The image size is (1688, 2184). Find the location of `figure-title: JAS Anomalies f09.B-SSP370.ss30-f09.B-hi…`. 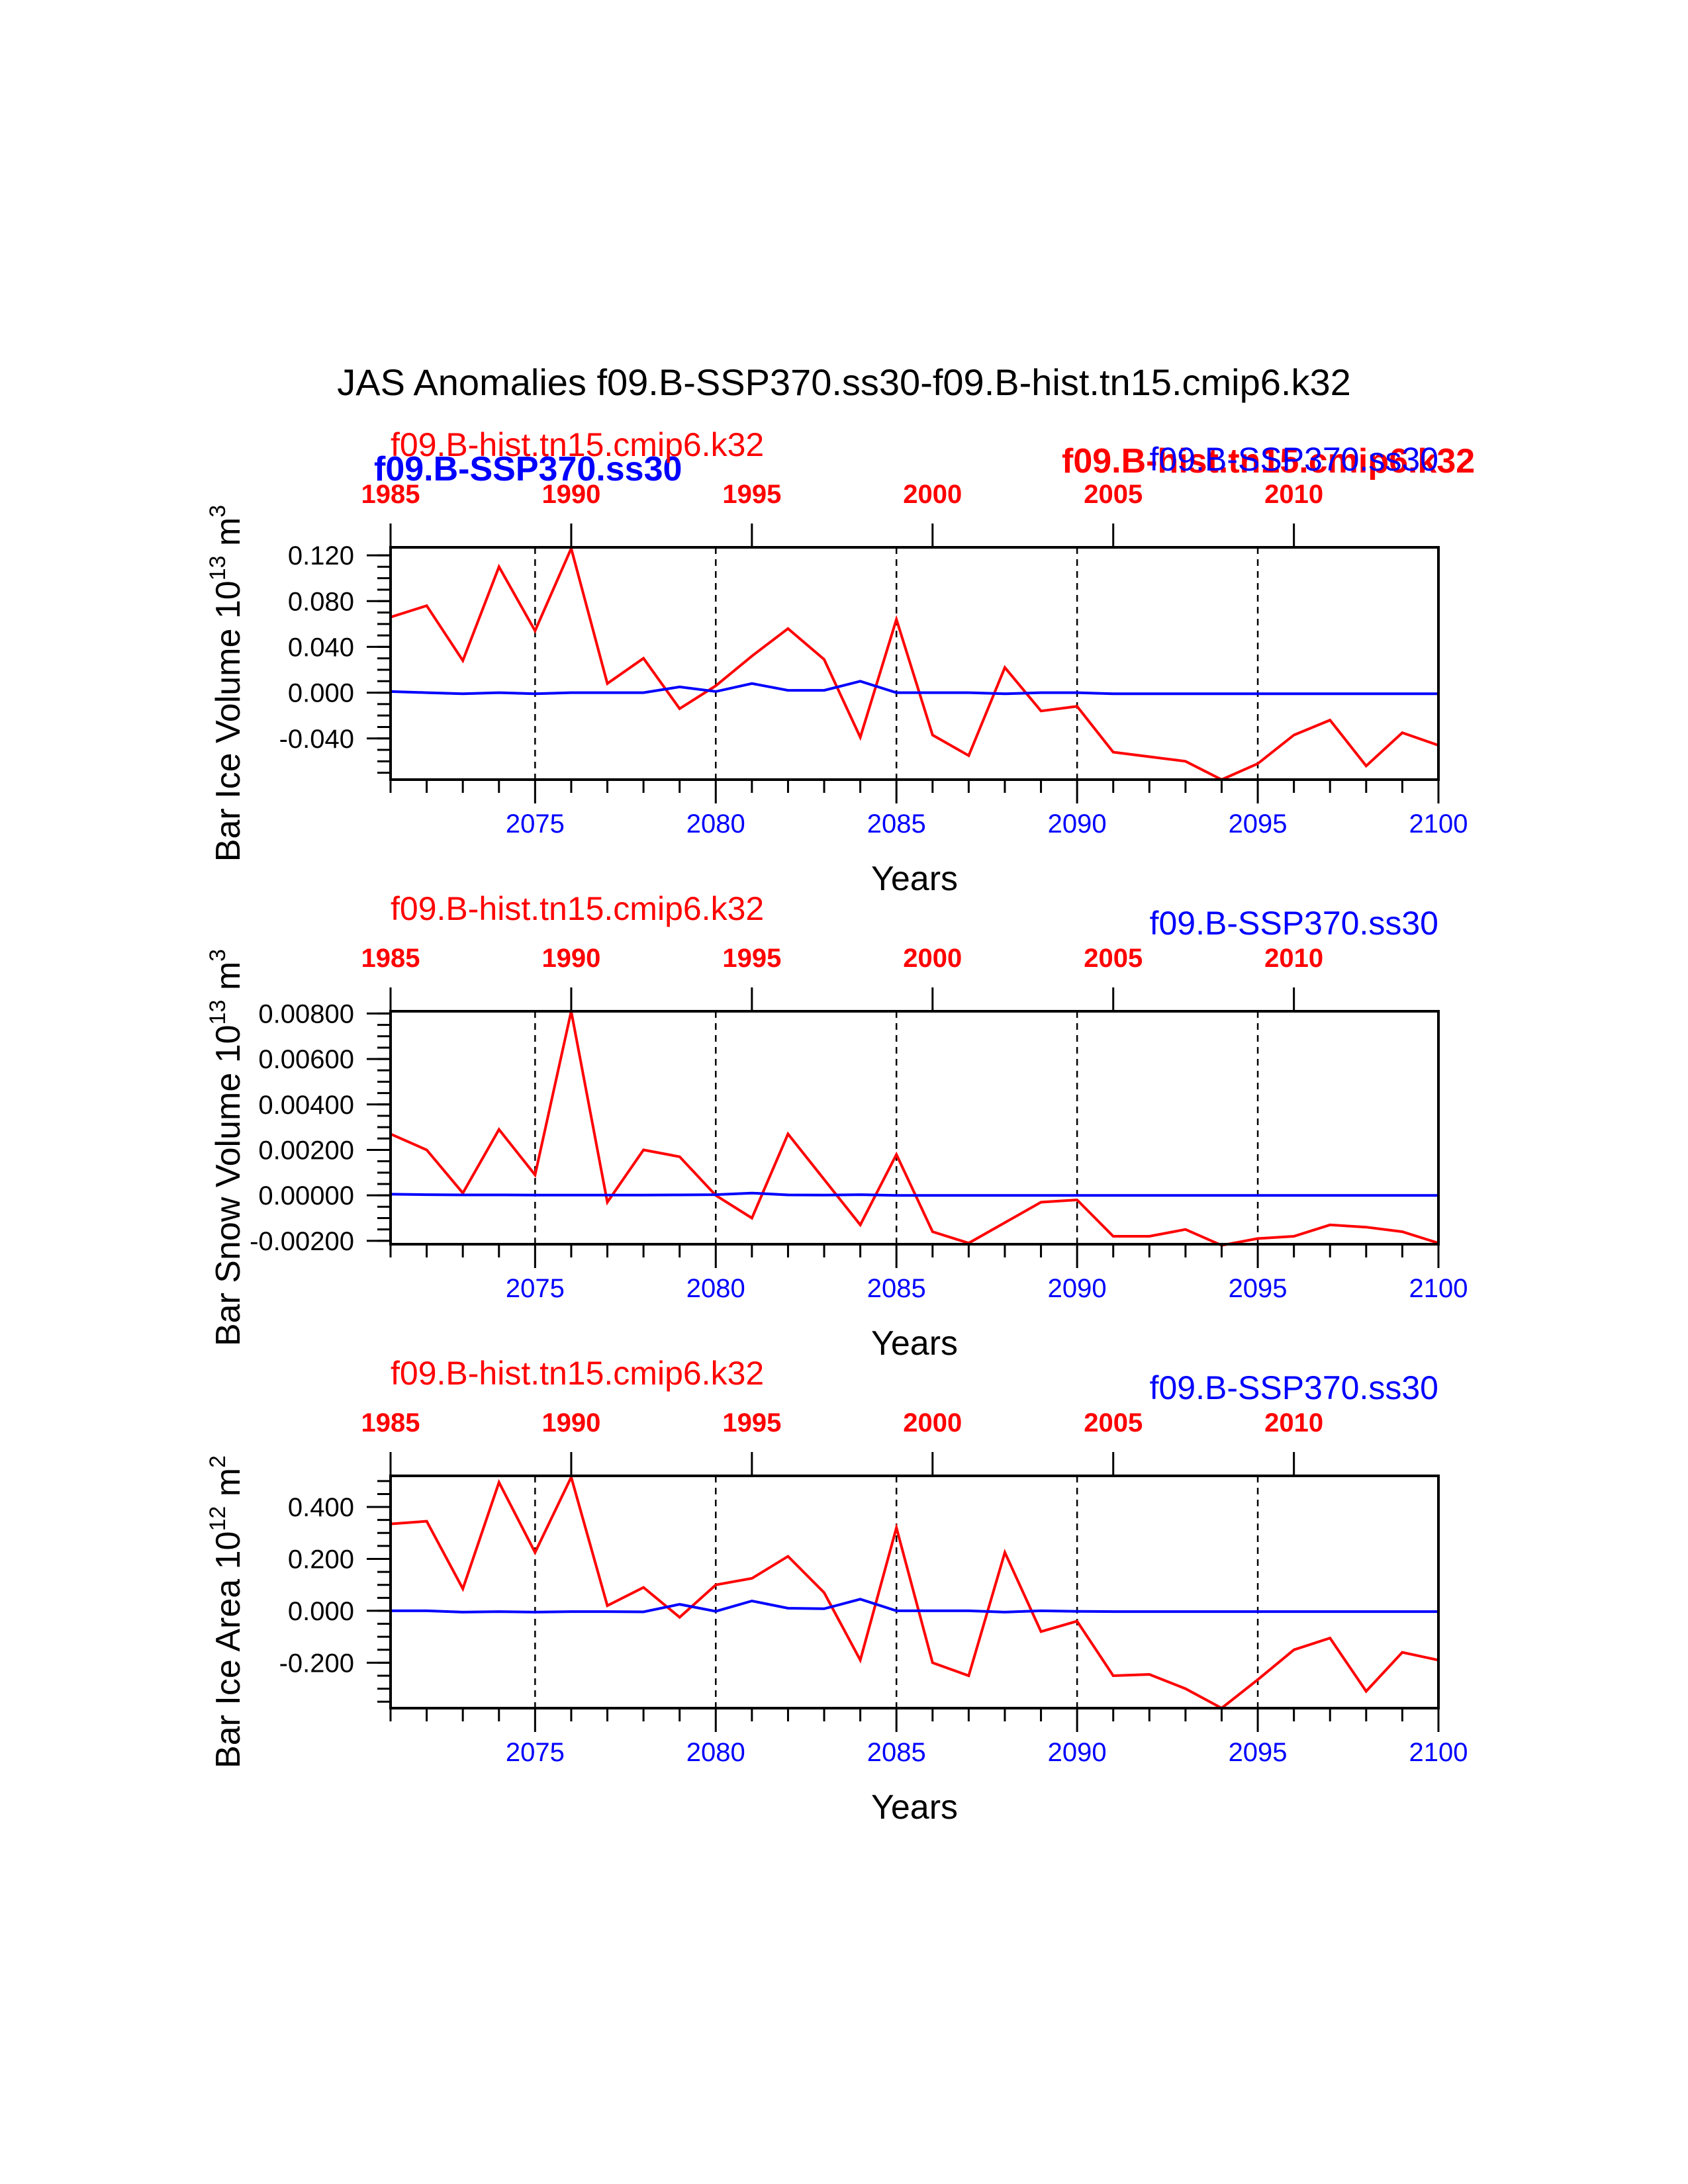

figure-title: JAS Anomalies f09.B-SSP370.ss30-f09.B-hi… is located at coordinates (843, 382).